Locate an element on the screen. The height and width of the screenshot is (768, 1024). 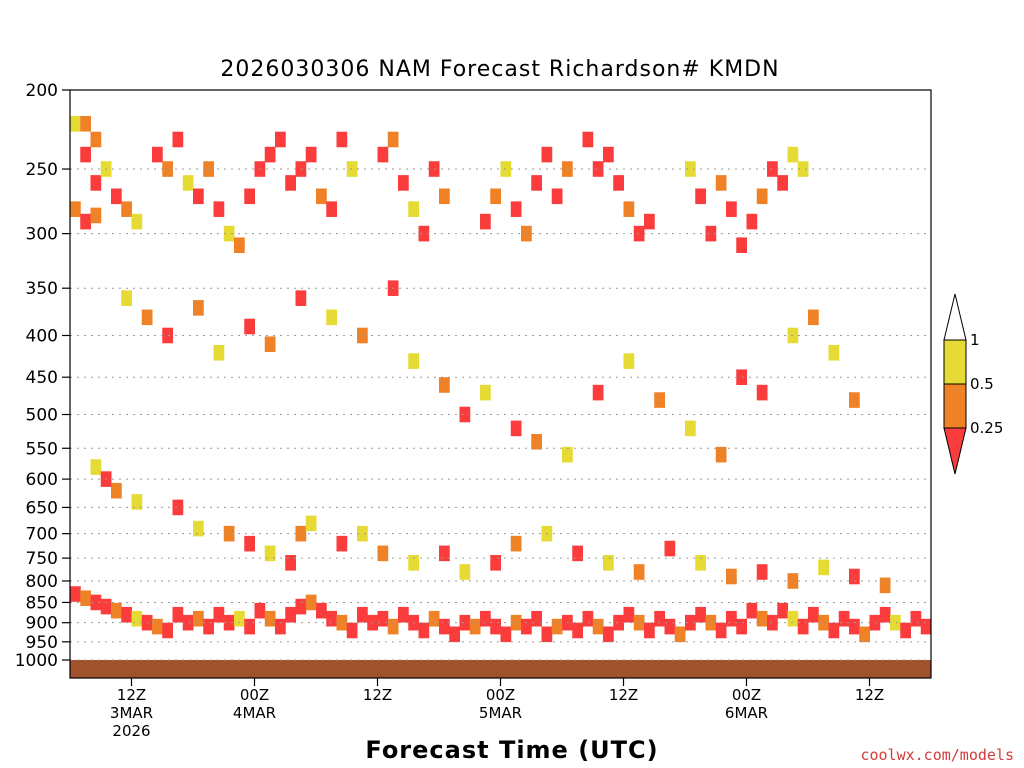
ground-band is located at coordinates (500, 669).